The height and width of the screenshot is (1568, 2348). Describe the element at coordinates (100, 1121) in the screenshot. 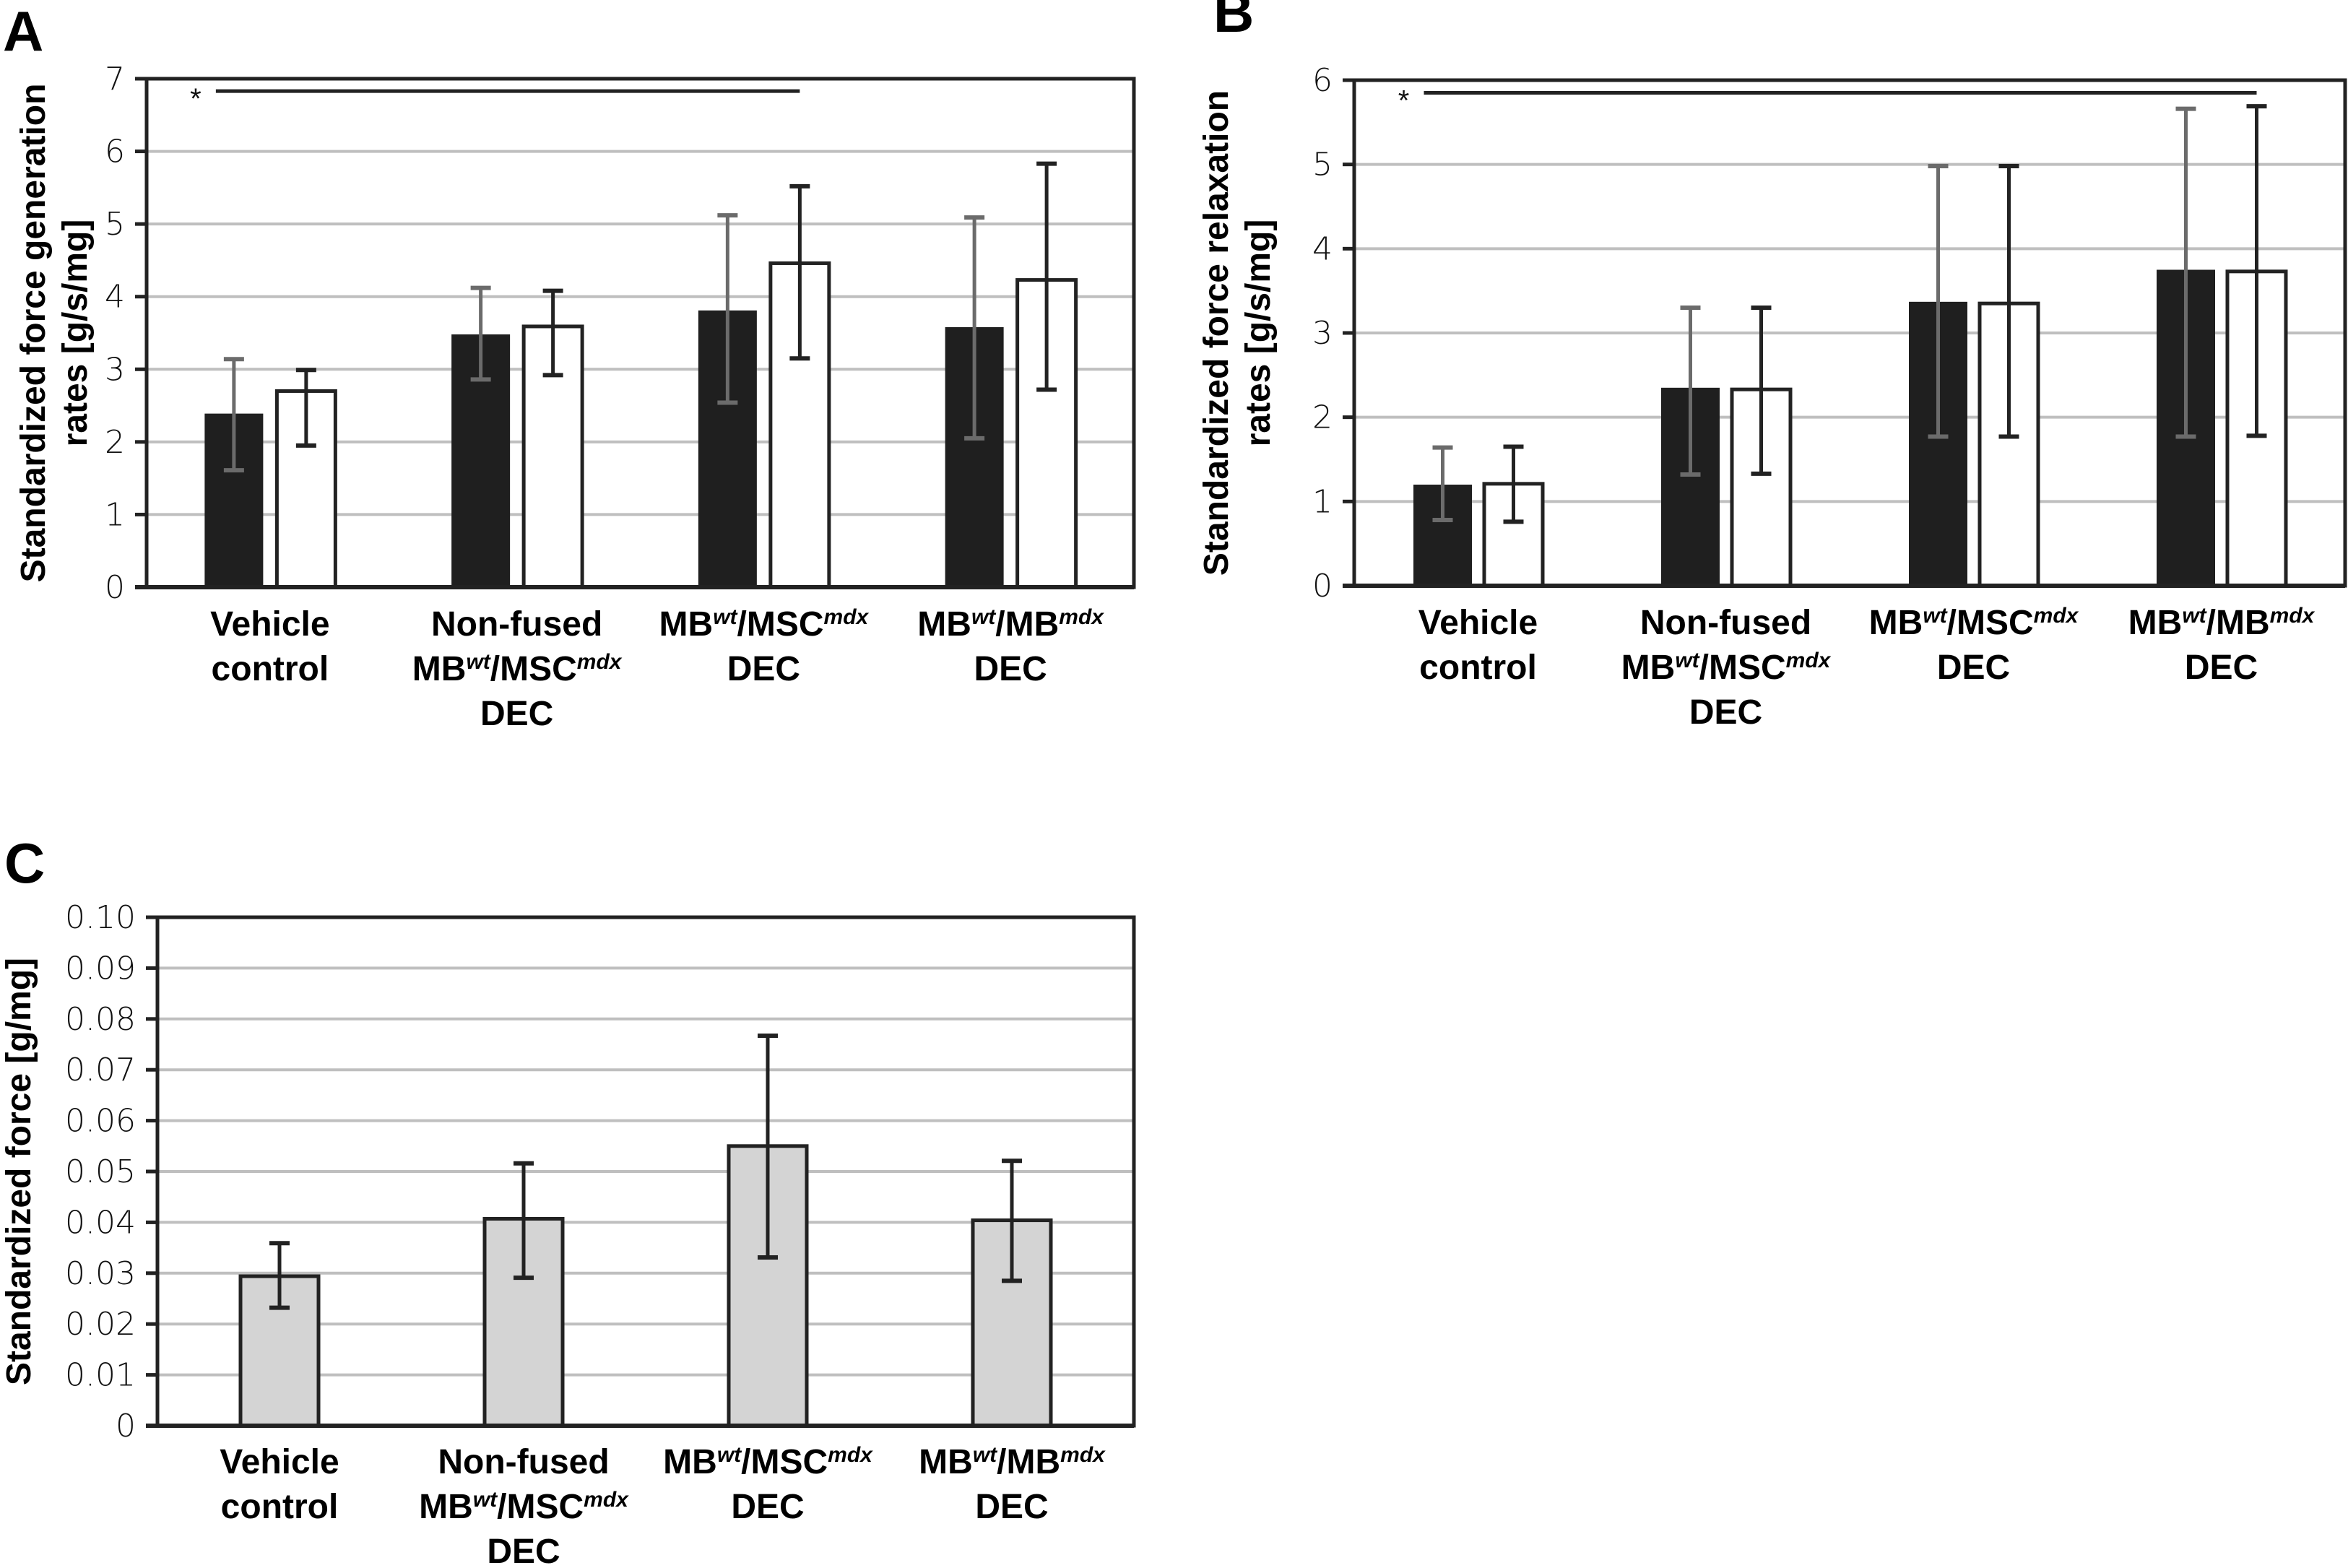

I see `y-tick-label: 0.06` at that location.